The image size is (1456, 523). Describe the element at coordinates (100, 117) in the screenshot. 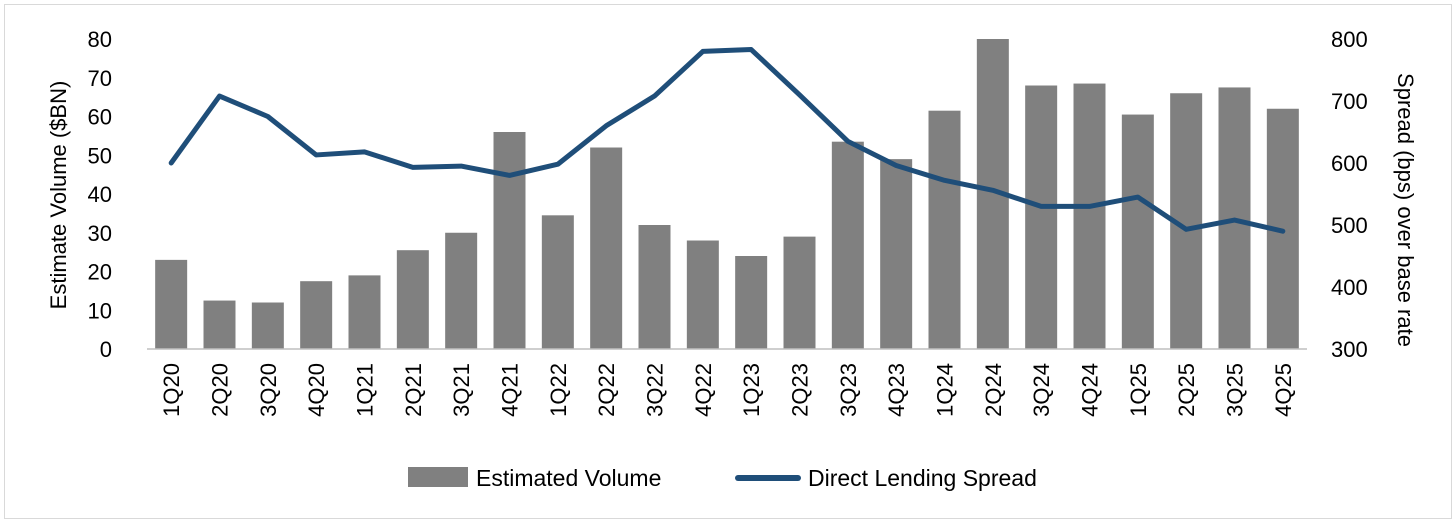

I see `left-tick-label: 60` at that location.